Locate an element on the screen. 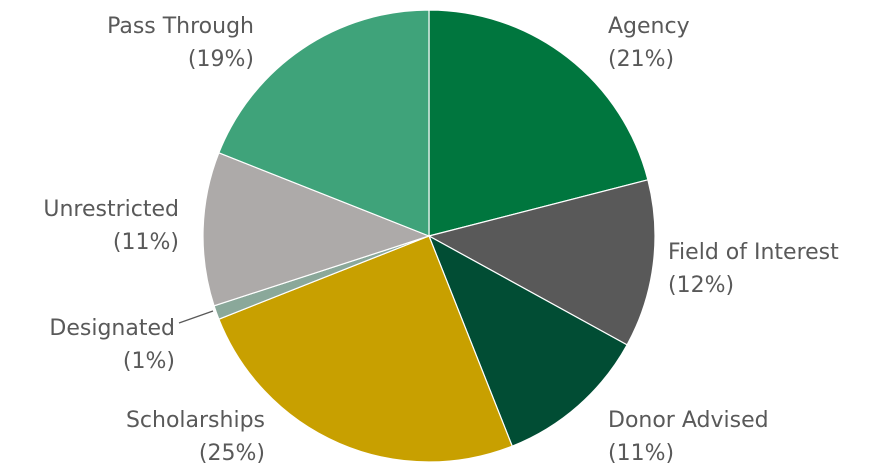  label-pass-through-name: Pass Through is located at coordinates (180, 26).